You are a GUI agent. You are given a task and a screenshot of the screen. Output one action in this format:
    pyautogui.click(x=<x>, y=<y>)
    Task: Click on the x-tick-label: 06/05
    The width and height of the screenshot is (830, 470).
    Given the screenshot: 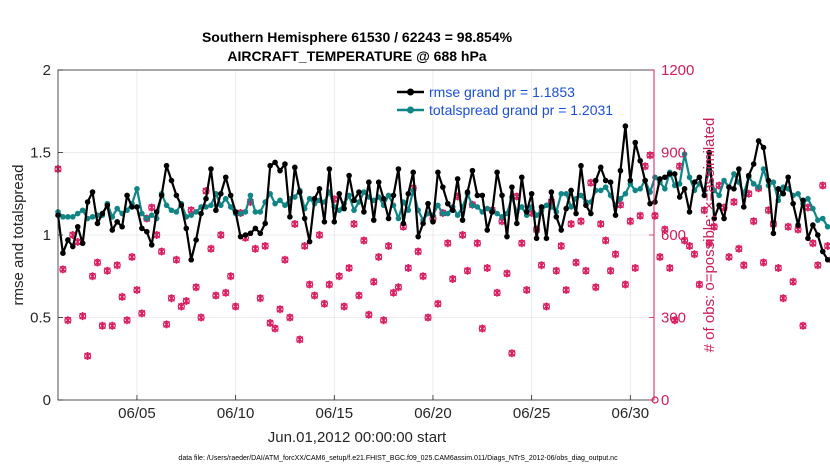 What is the action you would take?
    pyautogui.click(x=137, y=413)
    